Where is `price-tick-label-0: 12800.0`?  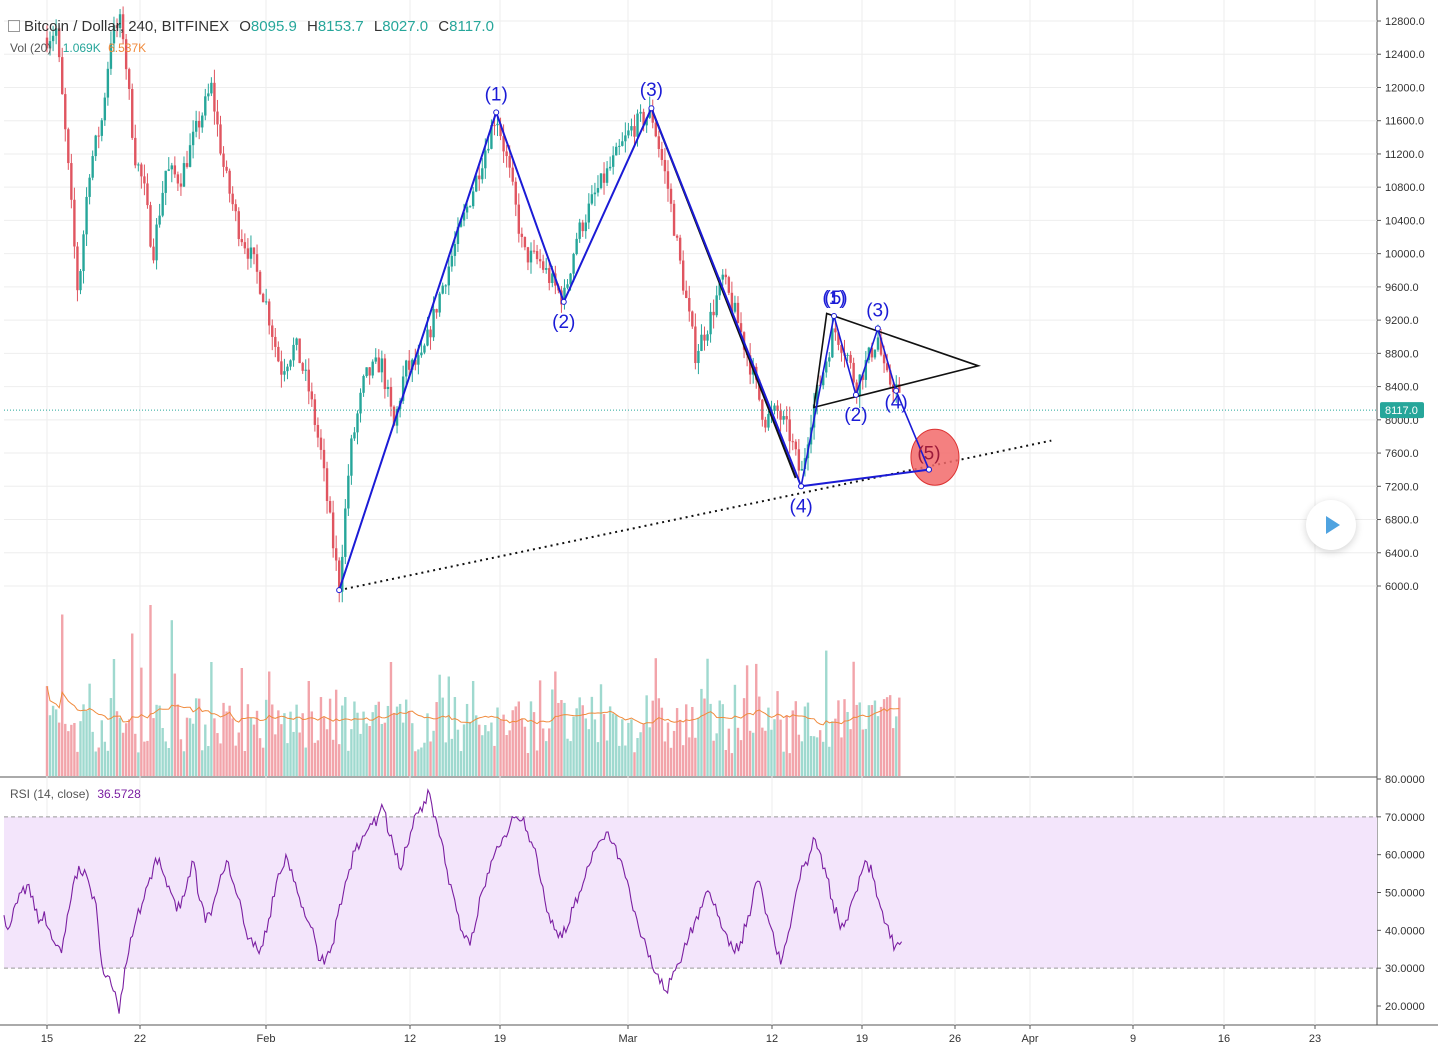
price-tick-label-0: 12800.0 is located at coordinates (1405, 22).